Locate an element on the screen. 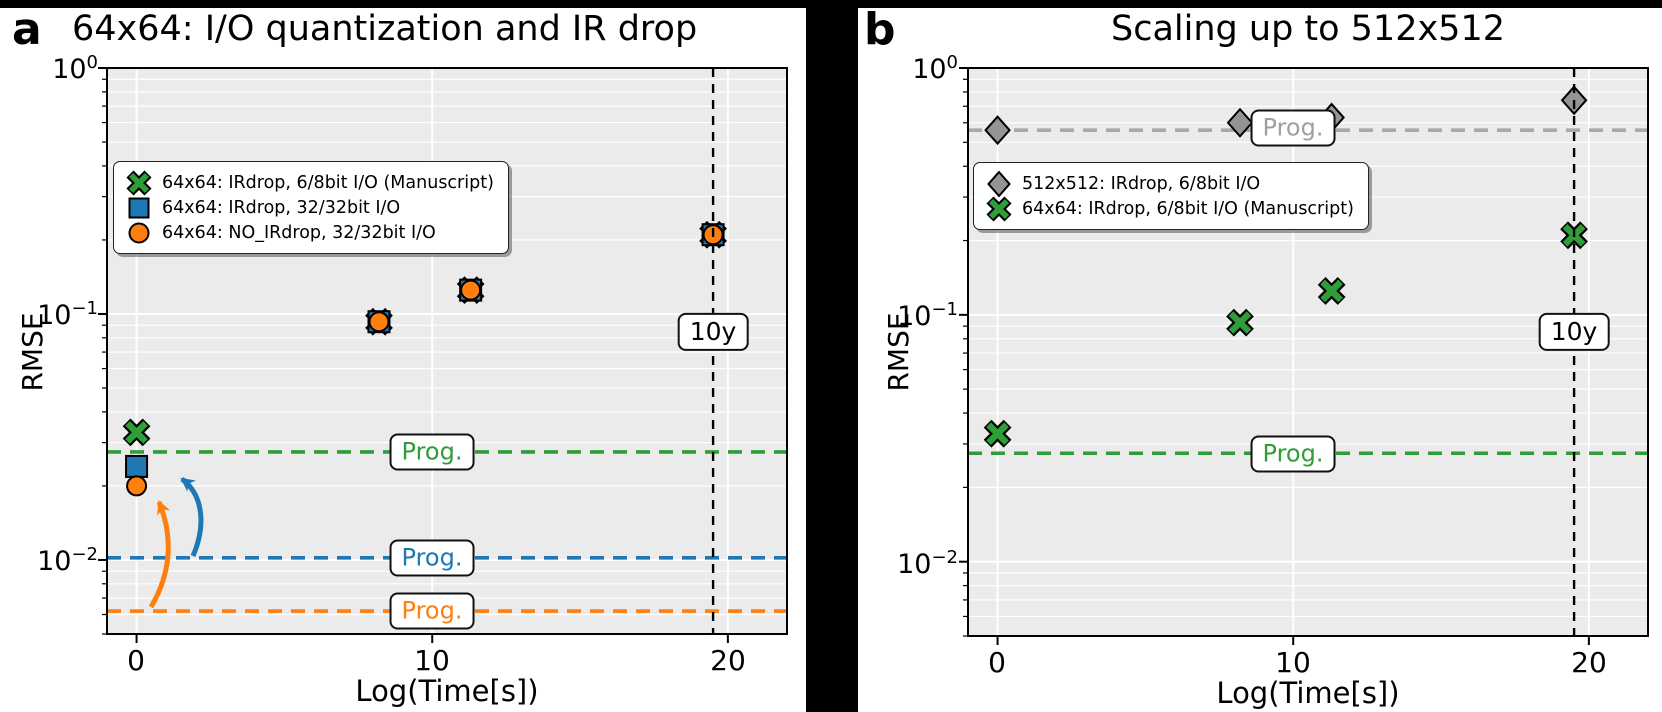 The height and width of the screenshot is (712, 1662). legend-label: 512x512: IRdrop, 6/8bit I/O is located at coordinates (1141, 183).